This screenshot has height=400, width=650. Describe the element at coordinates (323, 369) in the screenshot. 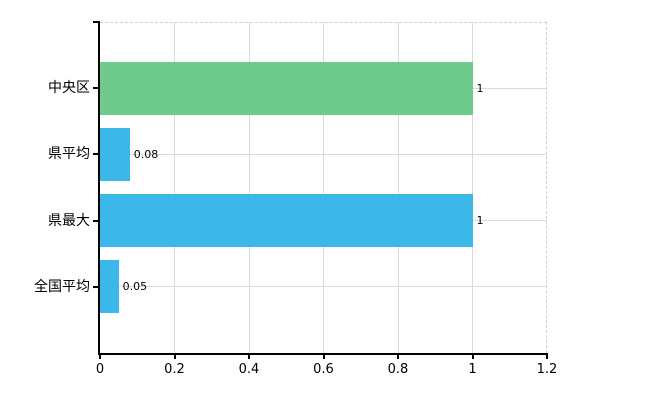

I see `x-tick-label: 0.6` at that location.